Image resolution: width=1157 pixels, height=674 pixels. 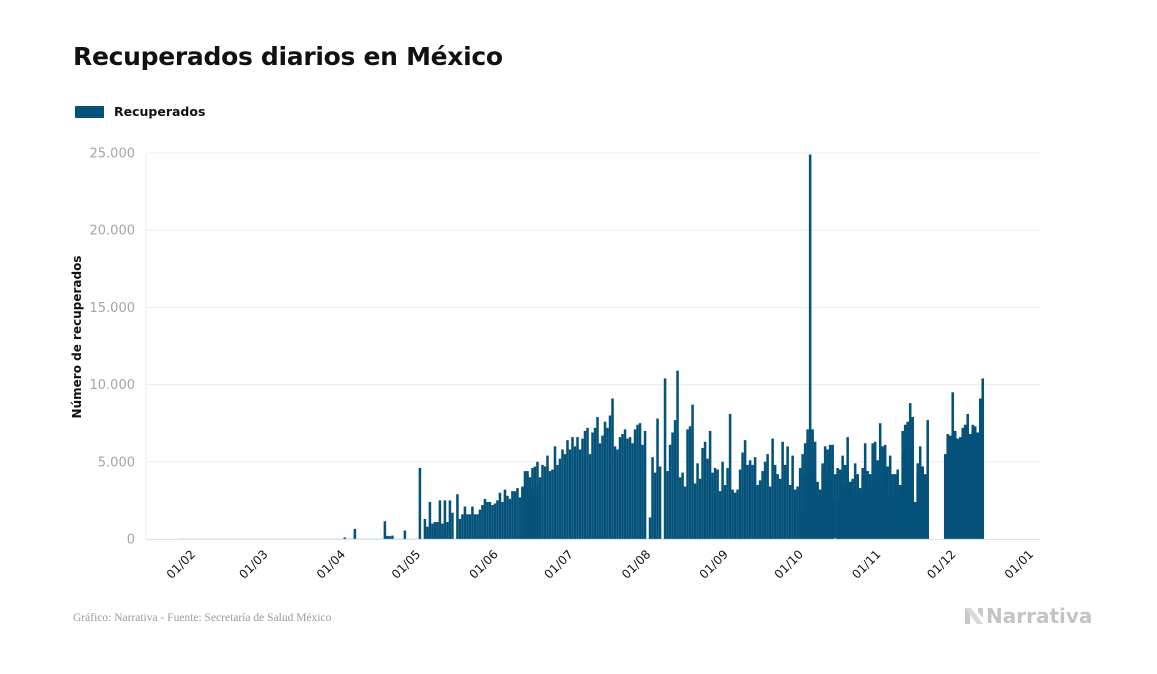 What do you see at coordinates (253, 564) in the screenshot?
I see `x-tick-label: 01/03` at bounding box center [253, 564].